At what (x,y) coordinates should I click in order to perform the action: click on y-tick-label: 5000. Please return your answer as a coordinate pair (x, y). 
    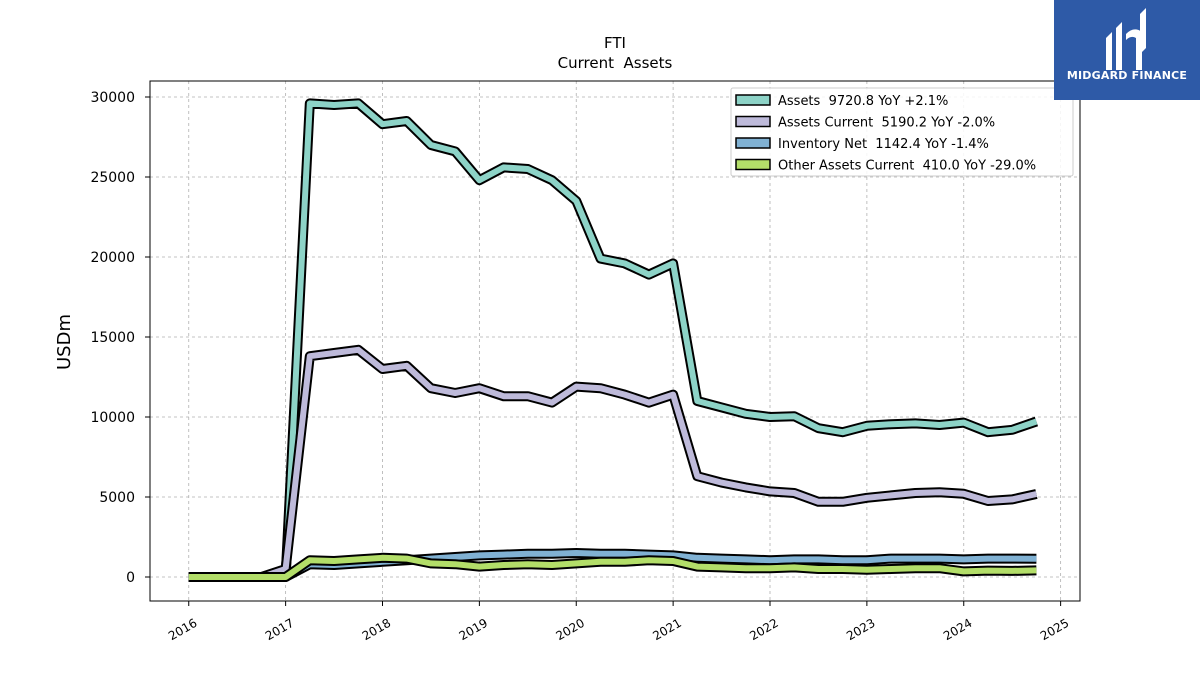
    Looking at the image, I should click on (117, 498).